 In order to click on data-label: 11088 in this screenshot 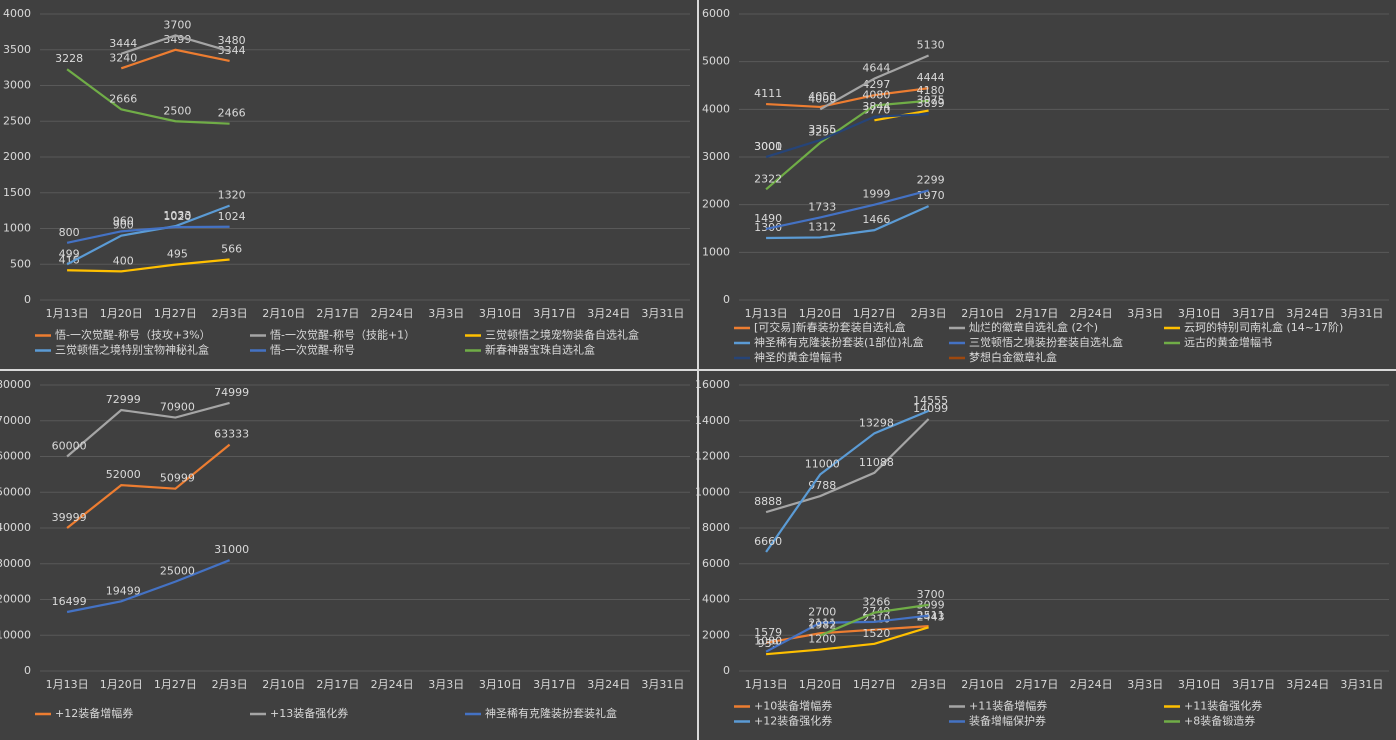, I will do `click(876, 462)`.